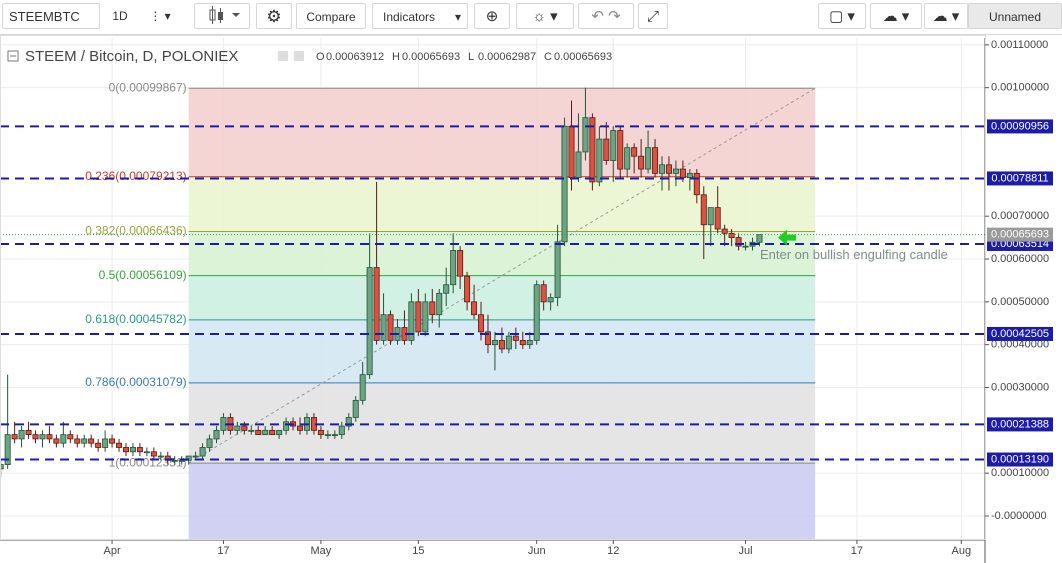  What do you see at coordinates (1015, 16) in the screenshot?
I see `layout-name-button: Unnamed` at bounding box center [1015, 16].